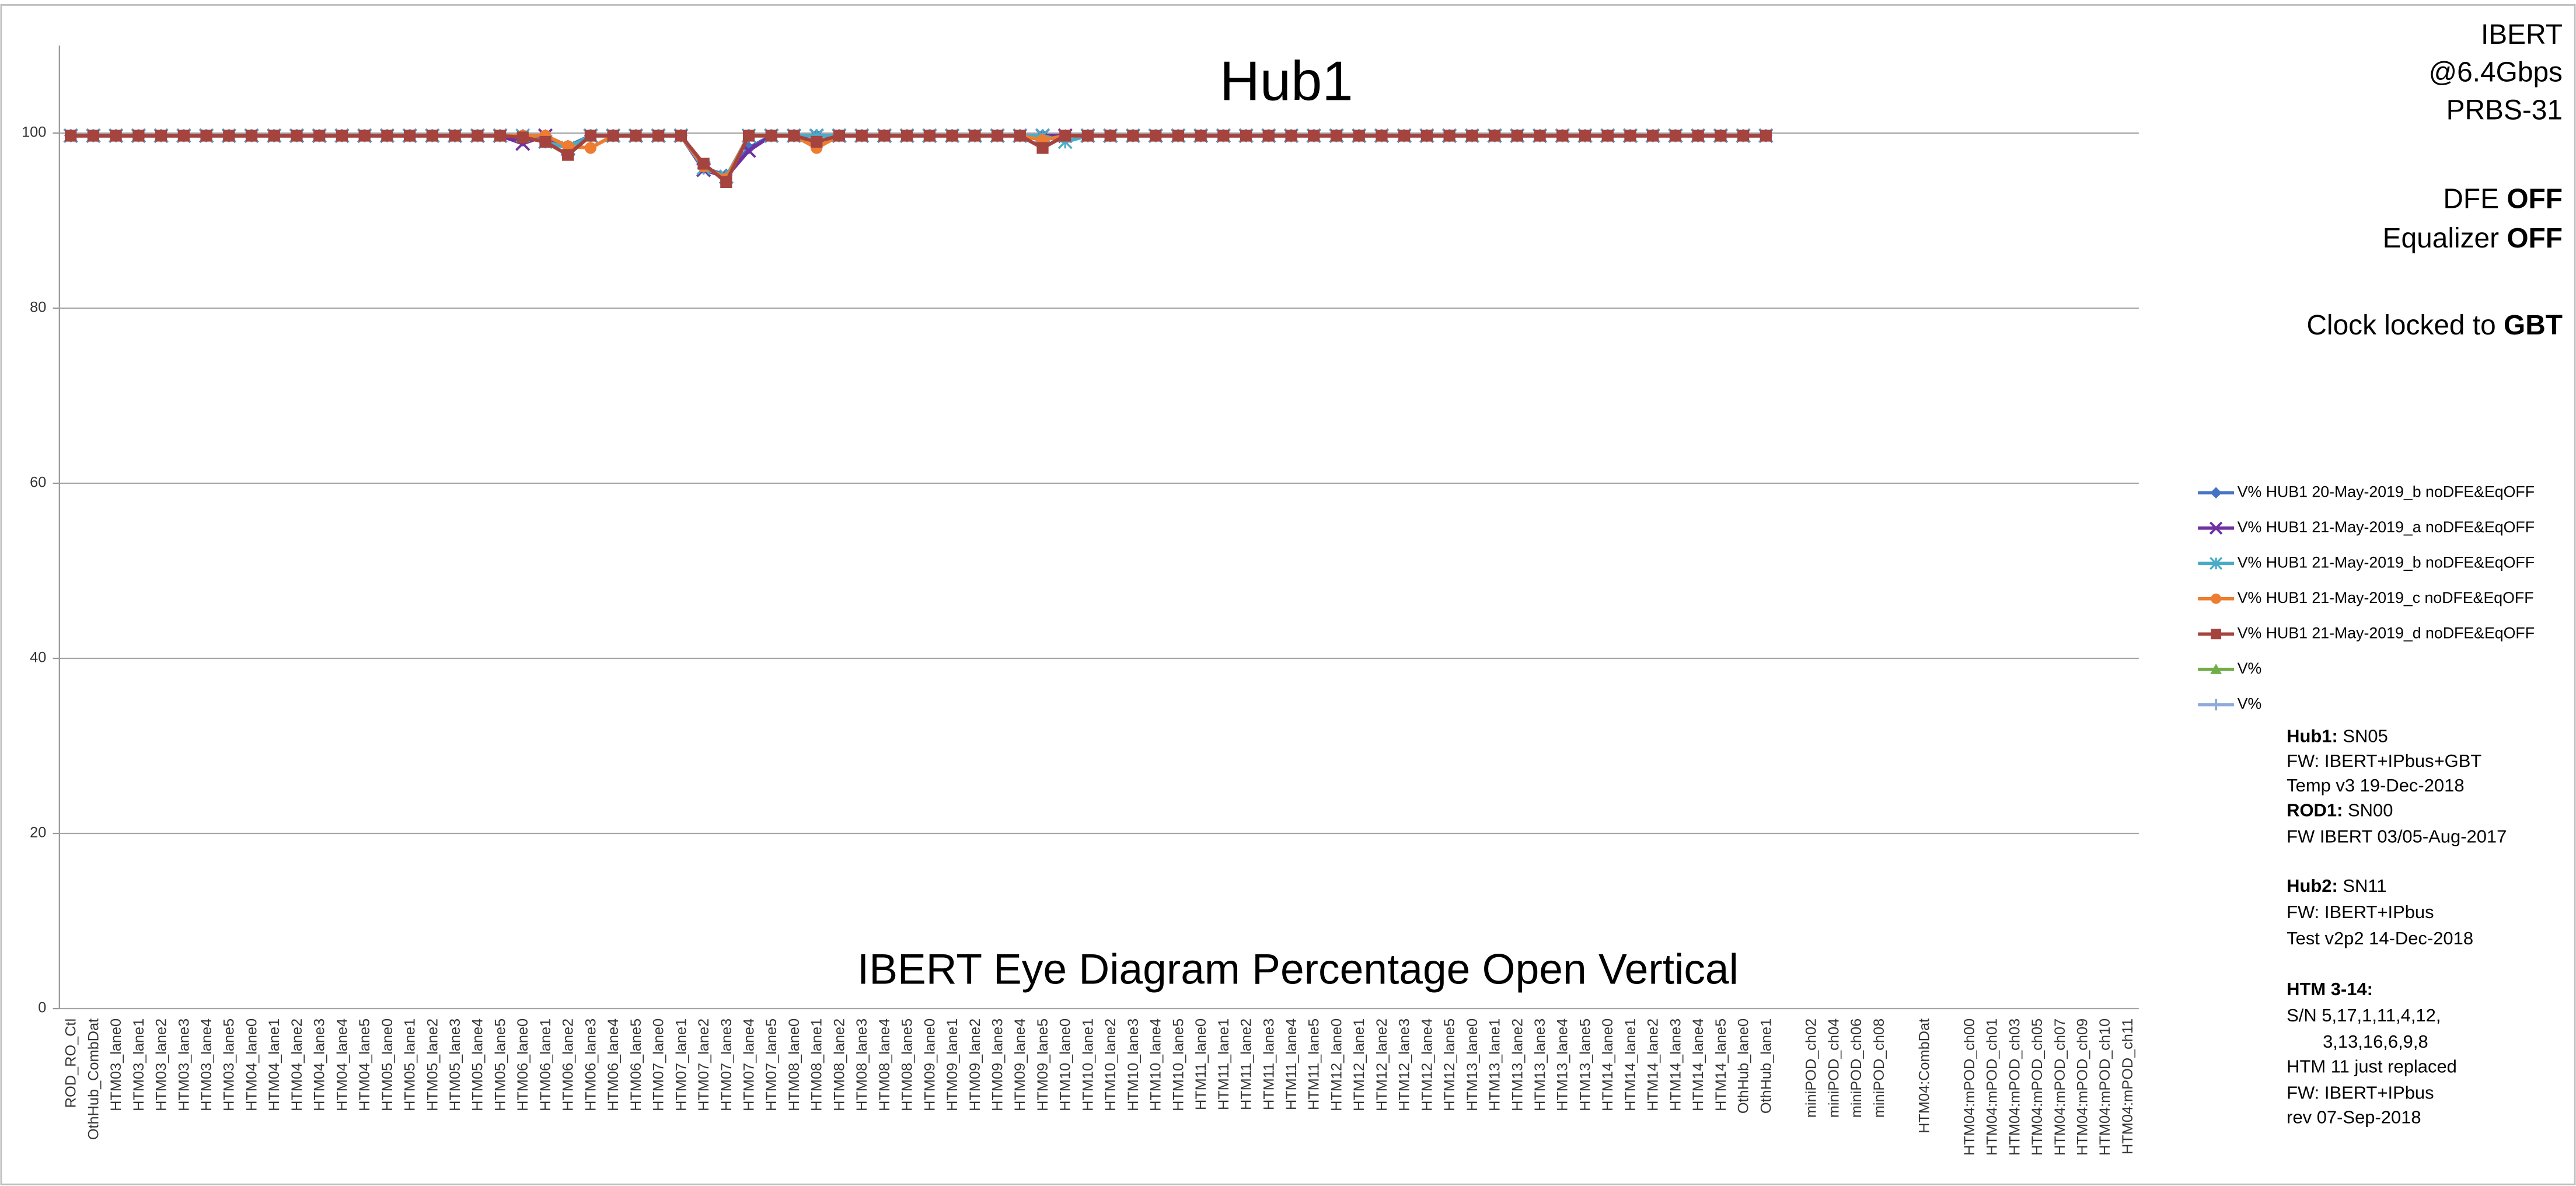 The height and width of the screenshot is (1186, 2576). I want to click on x-tick-label: HTM04_lane0, so click(251, 1064).